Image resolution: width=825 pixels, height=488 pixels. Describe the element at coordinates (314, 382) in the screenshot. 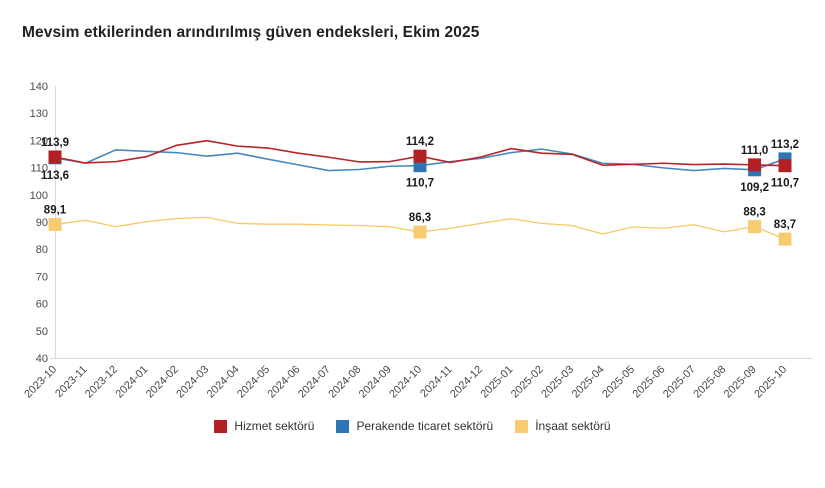

I see `x-tick-label: 2024-07` at that location.